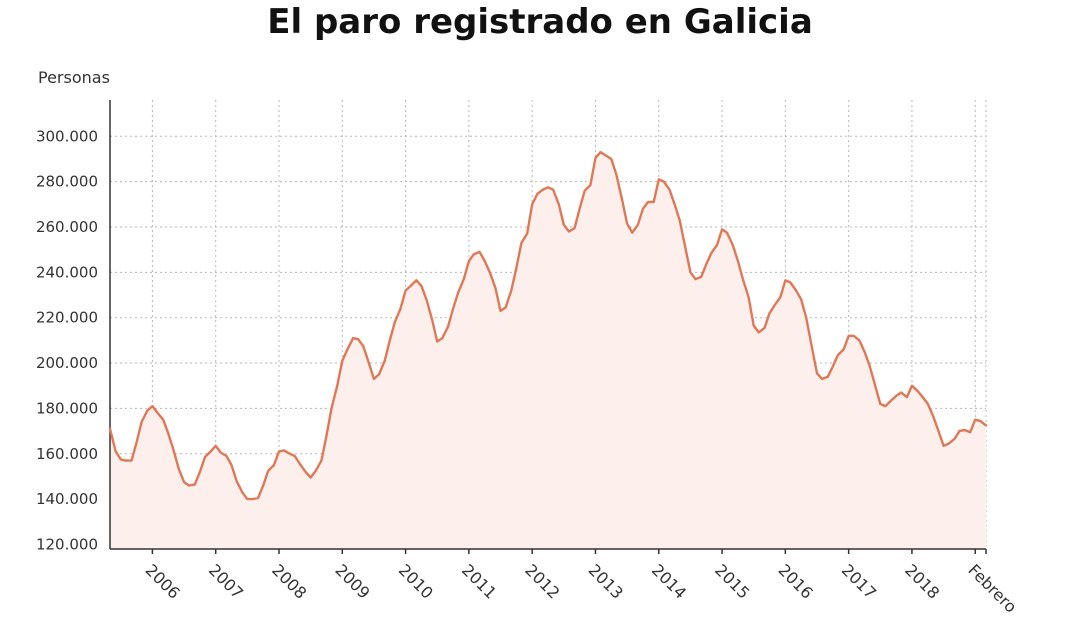 This screenshot has width=1080, height=620. I want to click on x-tick-label: 2010, so click(416, 581).